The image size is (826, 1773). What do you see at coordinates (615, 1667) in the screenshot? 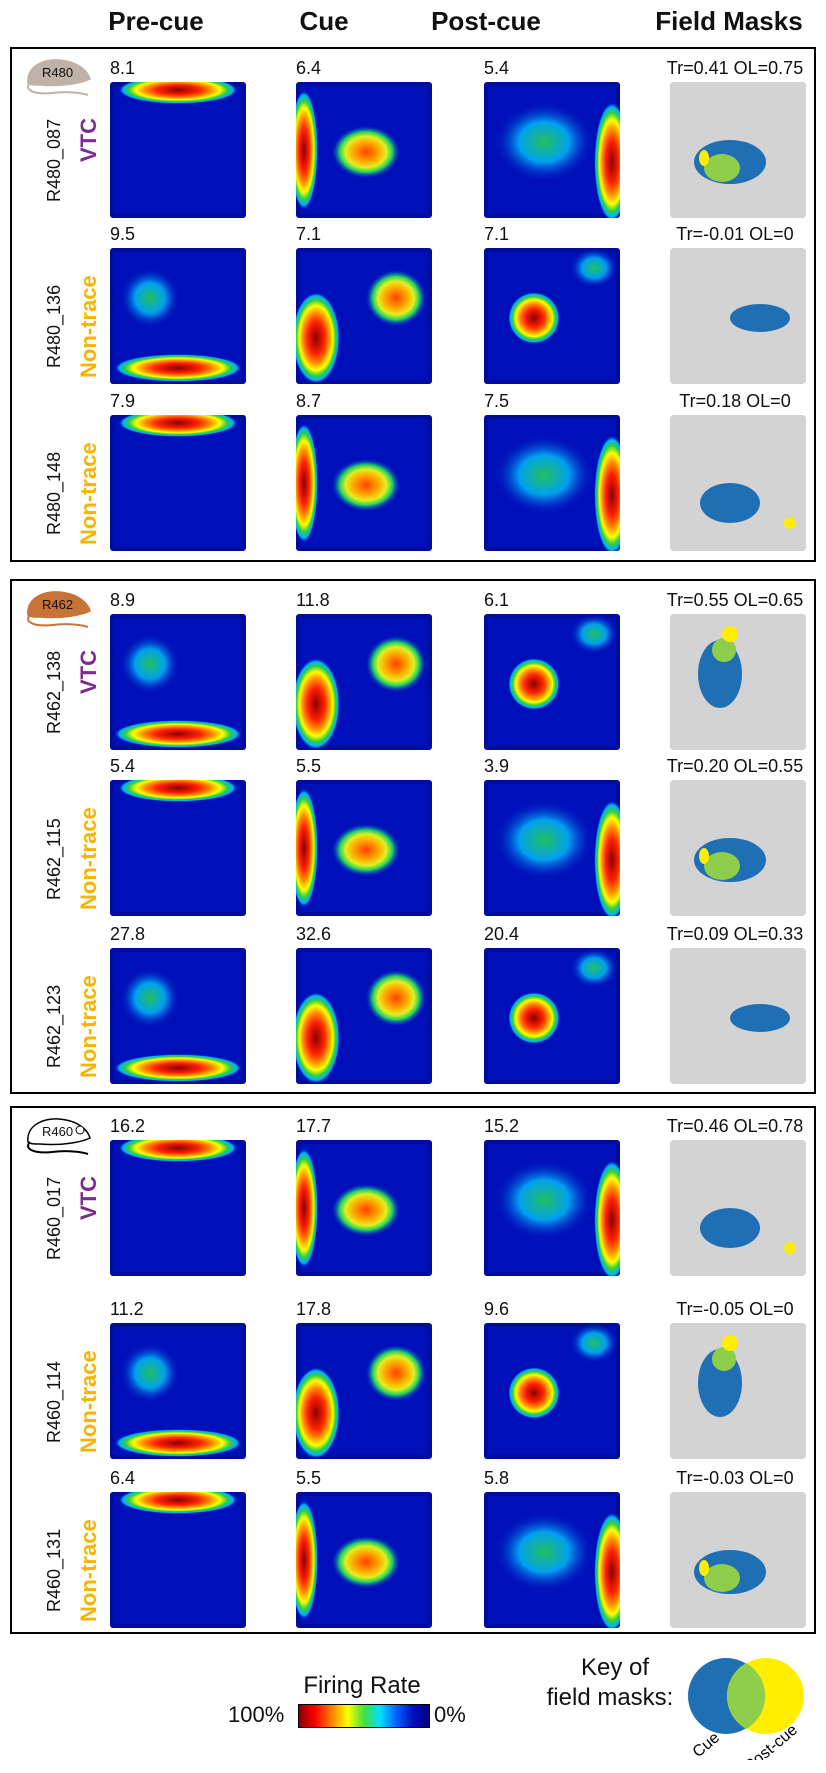
I see `key-title-line1: Key of` at bounding box center [615, 1667].